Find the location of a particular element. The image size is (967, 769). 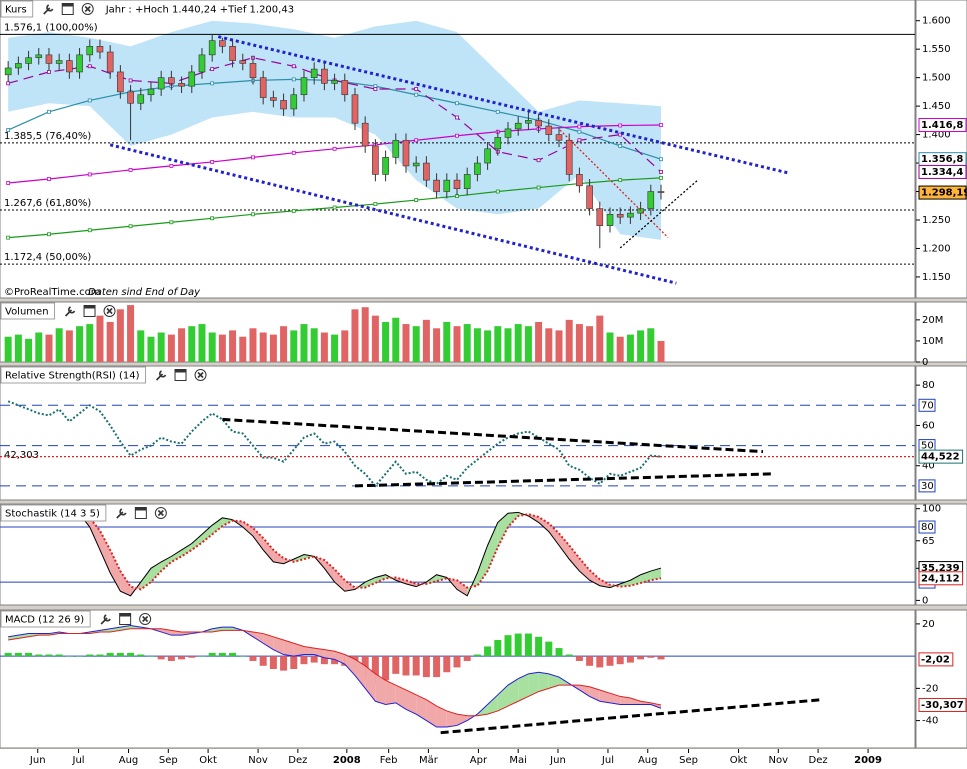

window-bar is located at coordinates (141, 509).